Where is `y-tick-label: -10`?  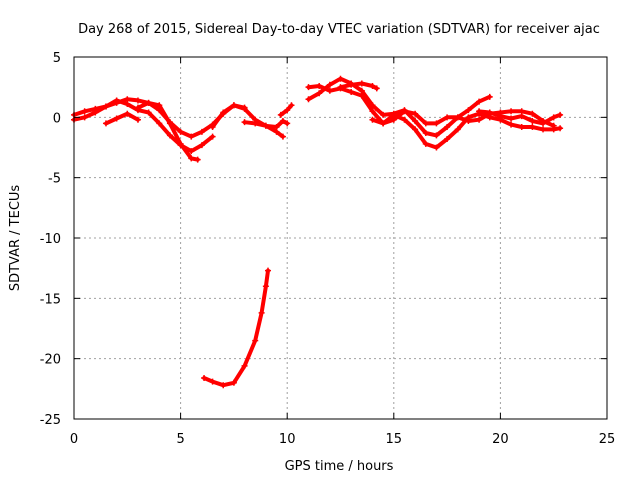 y-tick-label: -10 is located at coordinates (50, 239).